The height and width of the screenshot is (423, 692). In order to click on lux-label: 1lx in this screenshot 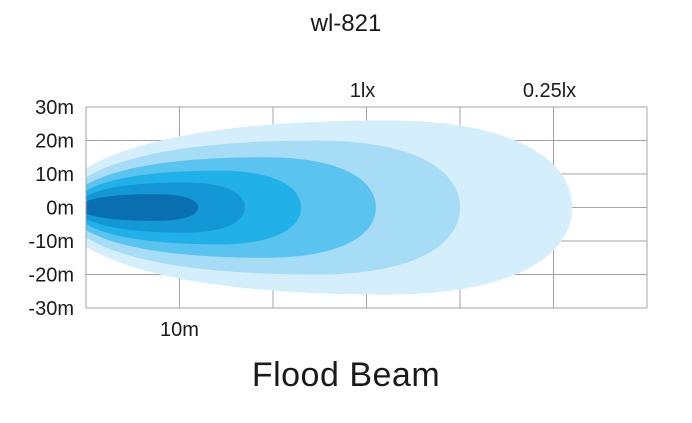, I will do `click(363, 91)`.